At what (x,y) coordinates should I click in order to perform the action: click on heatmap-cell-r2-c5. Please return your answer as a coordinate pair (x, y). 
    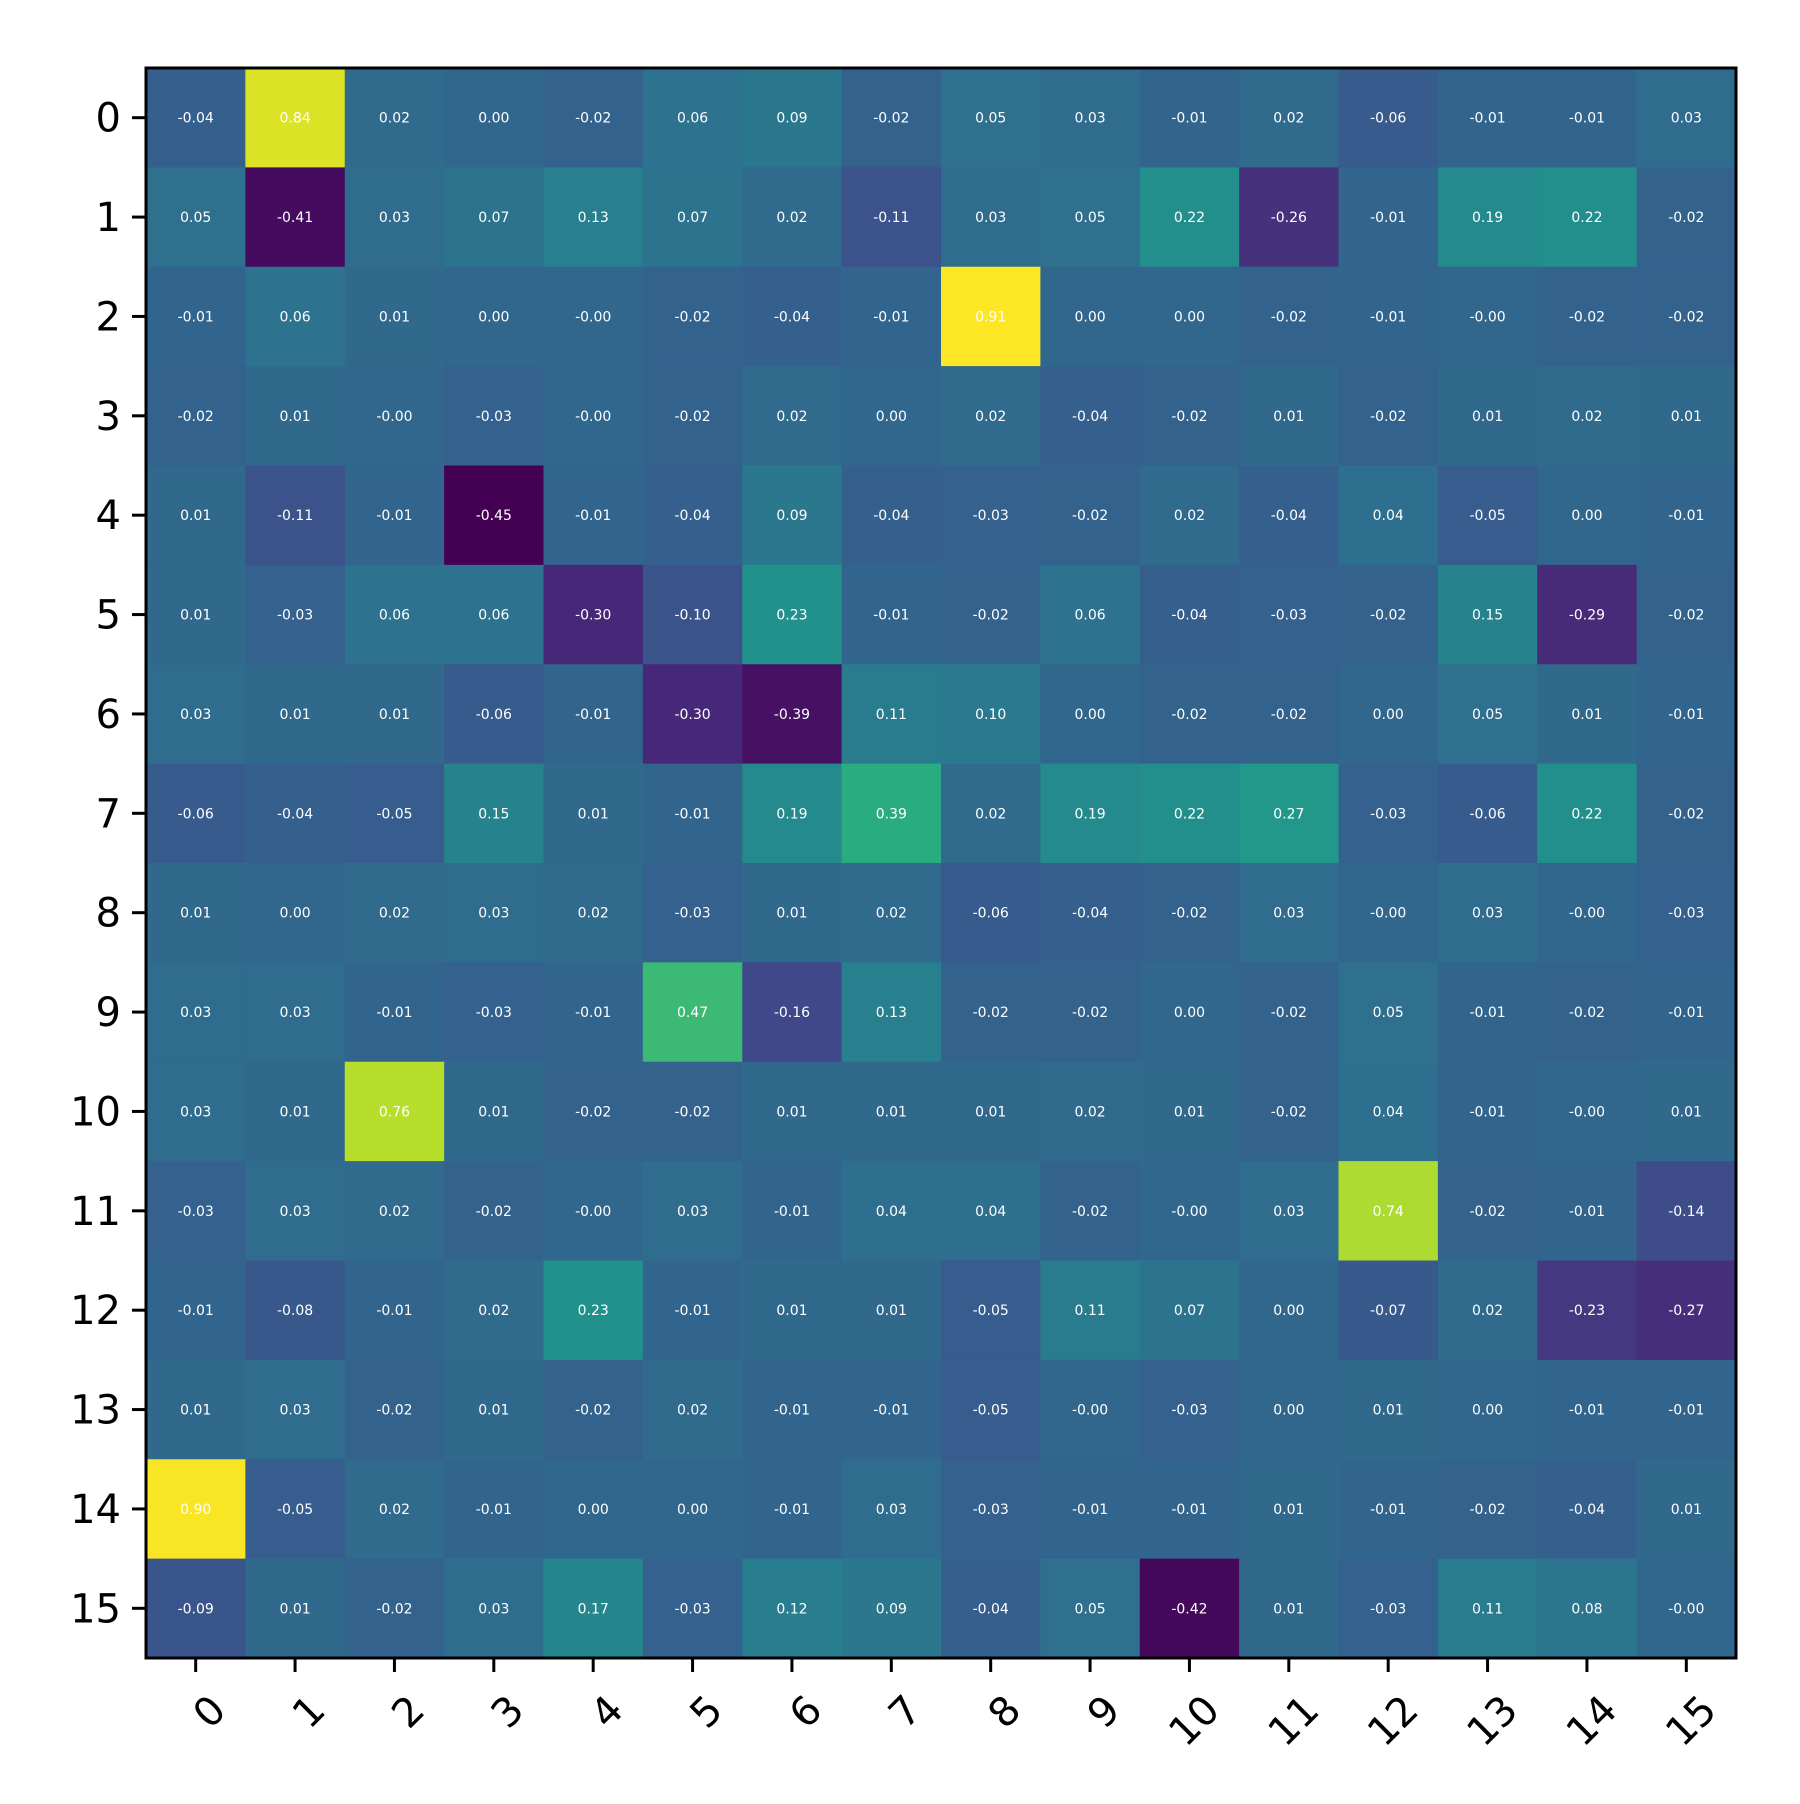
    Looking at the image, I should click on (692, 316).